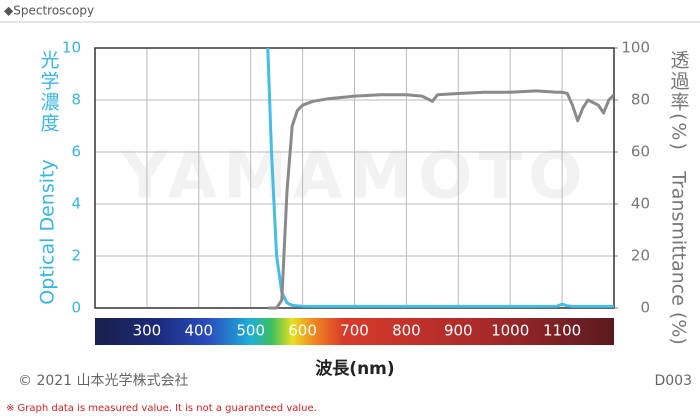  I want to click on y-axis-title: Optical Density, so click(48, 231).